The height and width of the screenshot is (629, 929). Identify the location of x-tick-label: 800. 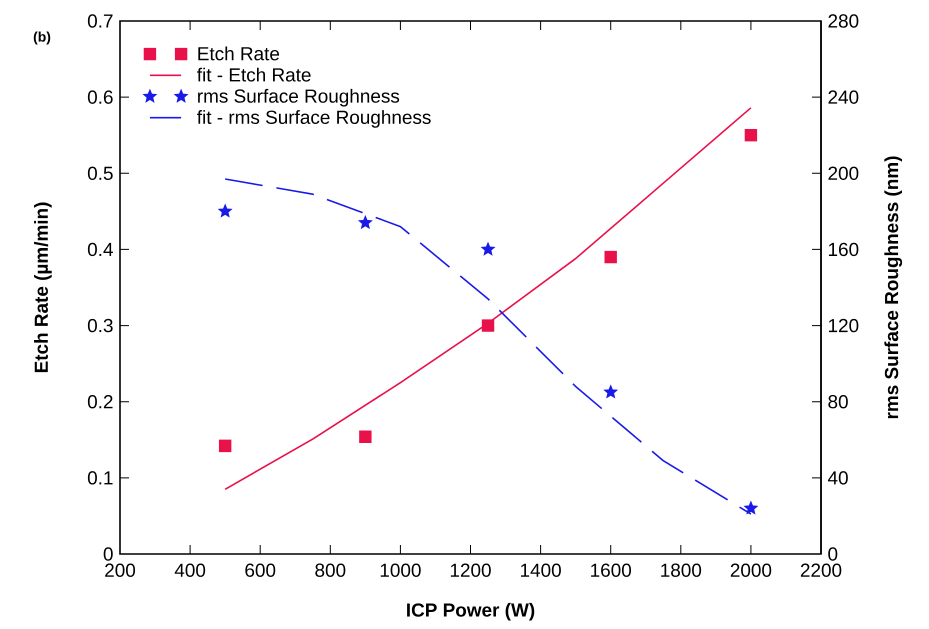
(330, 570).